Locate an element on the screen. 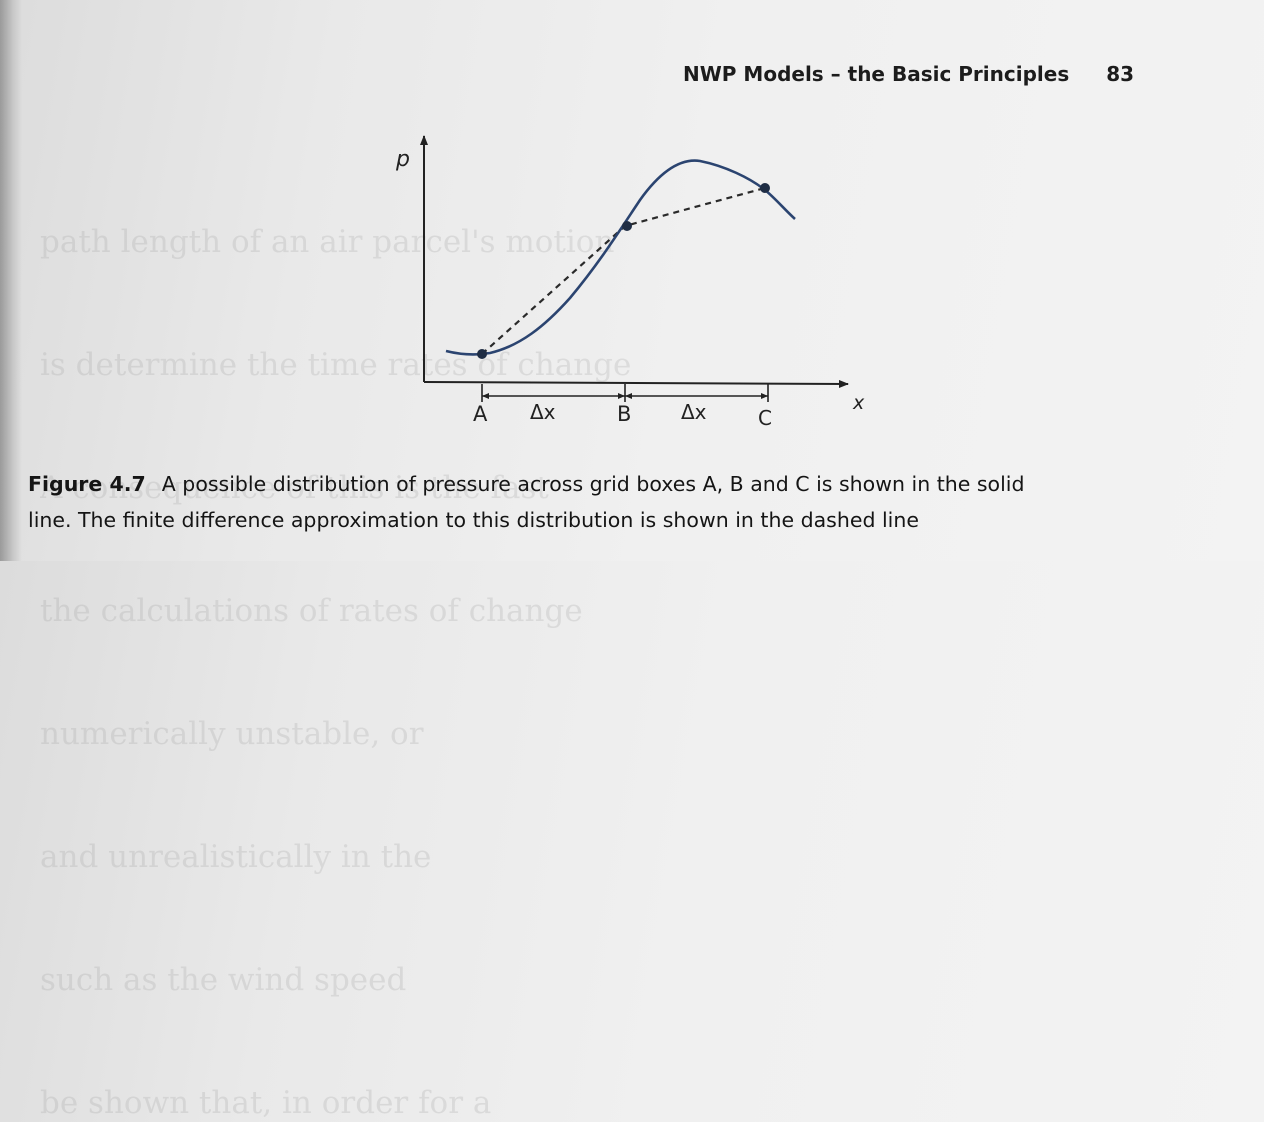 The image size is (1264, 1122). running-head: NWP Models – the Basic Principles 83 is located at coordinates (908, 74).